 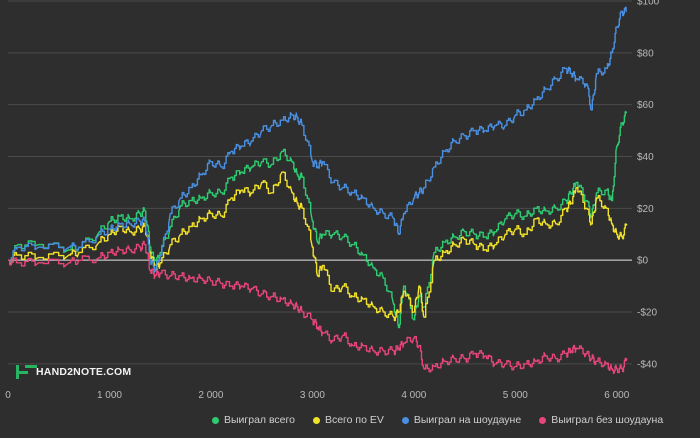 I want to click on watermark-logo: HAND2NOTE.COM, so click(x=72, y=372).